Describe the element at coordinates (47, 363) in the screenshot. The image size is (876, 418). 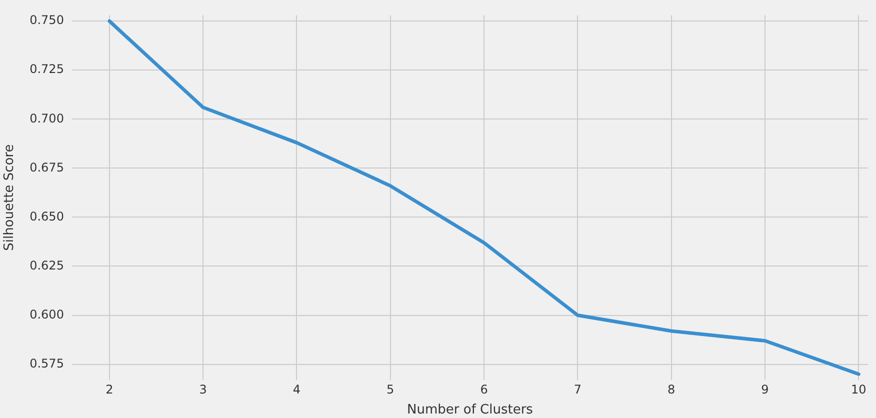
I see `y-tick-label: 0.575` at that location.